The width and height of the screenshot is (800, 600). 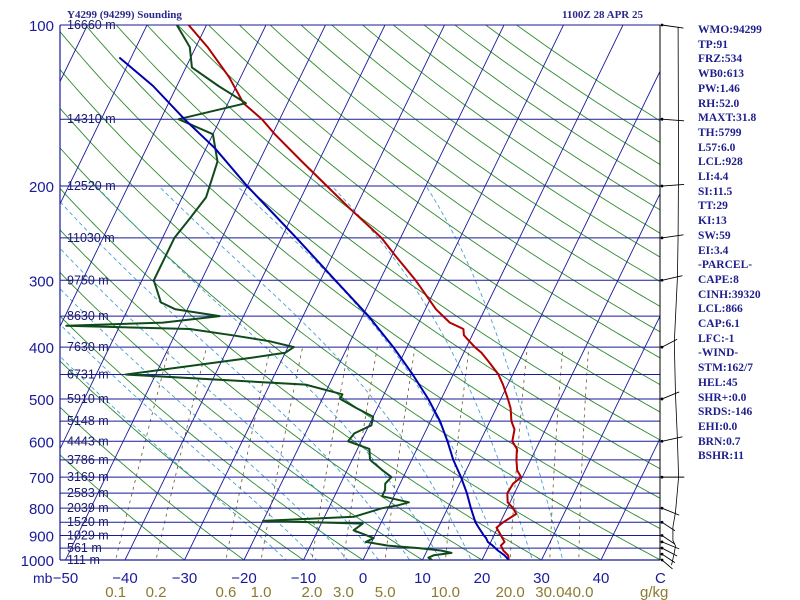 What do you see at coordinates (713, 206) in the screenshot?
I see `index-item: TT:29` at bounding box center [713, 206].